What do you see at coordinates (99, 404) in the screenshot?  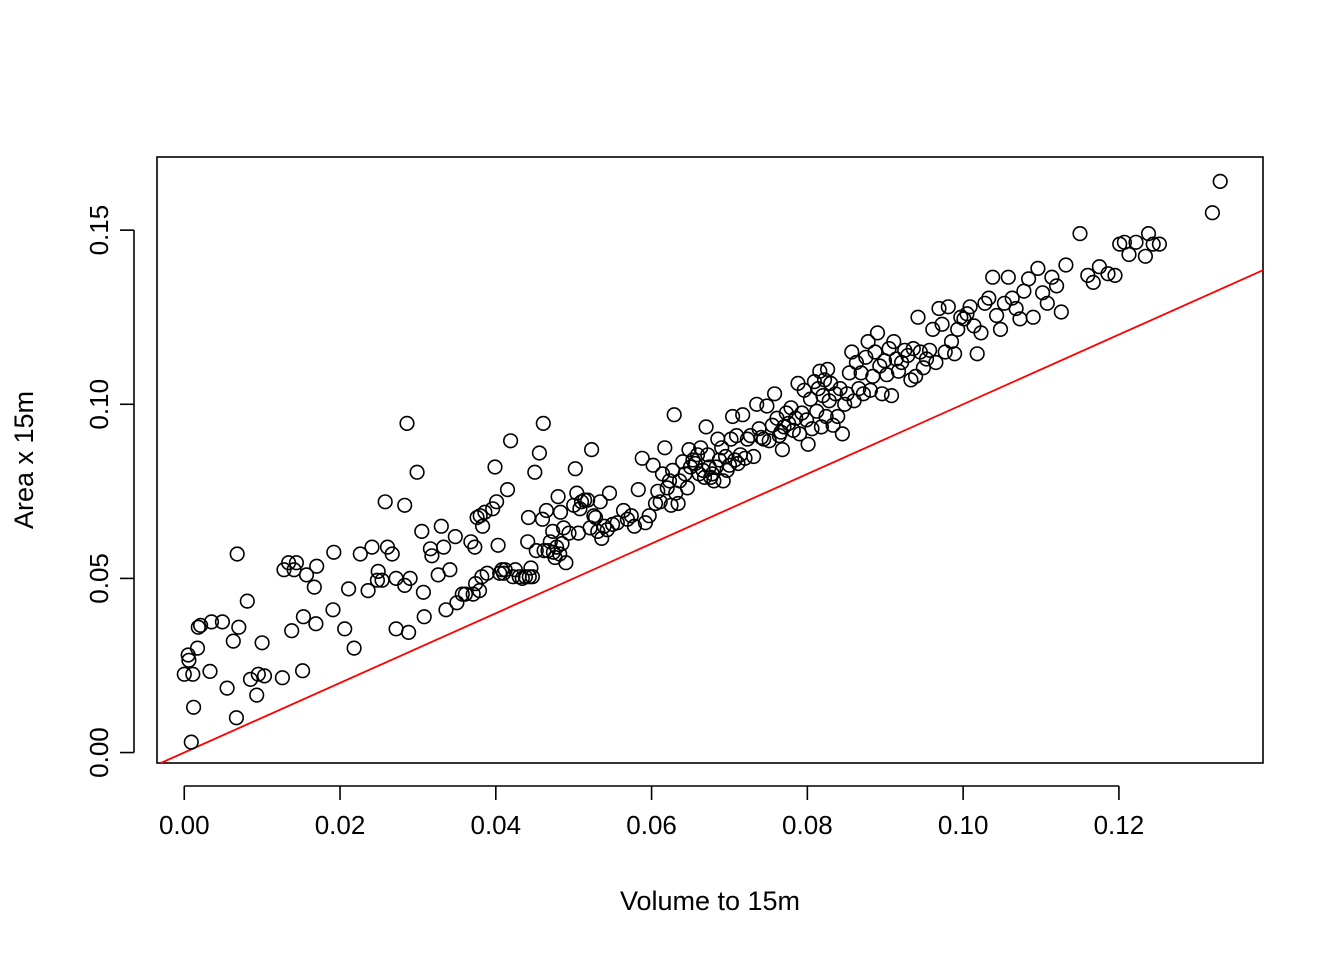 I see `y-tick-label: 0.10` at bounding box center [99, 404].